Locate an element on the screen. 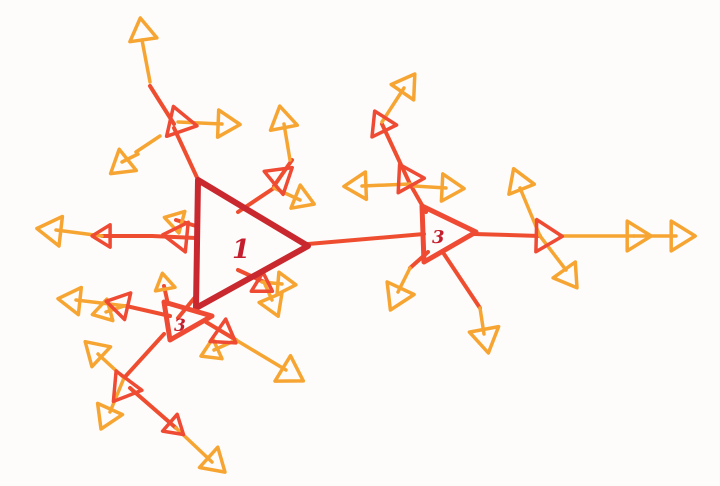  hub-lower-left-label: 3 is located at coordinates (180, 326).